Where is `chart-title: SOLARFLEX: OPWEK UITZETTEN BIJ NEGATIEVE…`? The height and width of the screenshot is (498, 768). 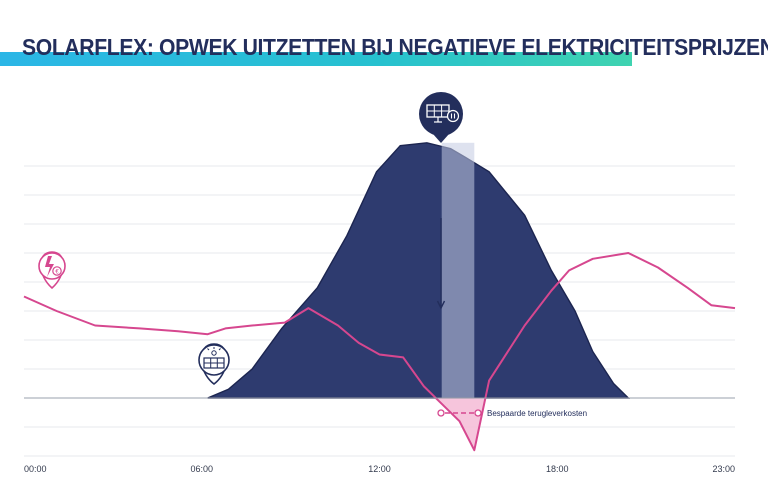 chart-title: SOLARFLEX: OPWEK UITZETTEN BIJ NEGATIEVE… is located at coordinates (395, 47).